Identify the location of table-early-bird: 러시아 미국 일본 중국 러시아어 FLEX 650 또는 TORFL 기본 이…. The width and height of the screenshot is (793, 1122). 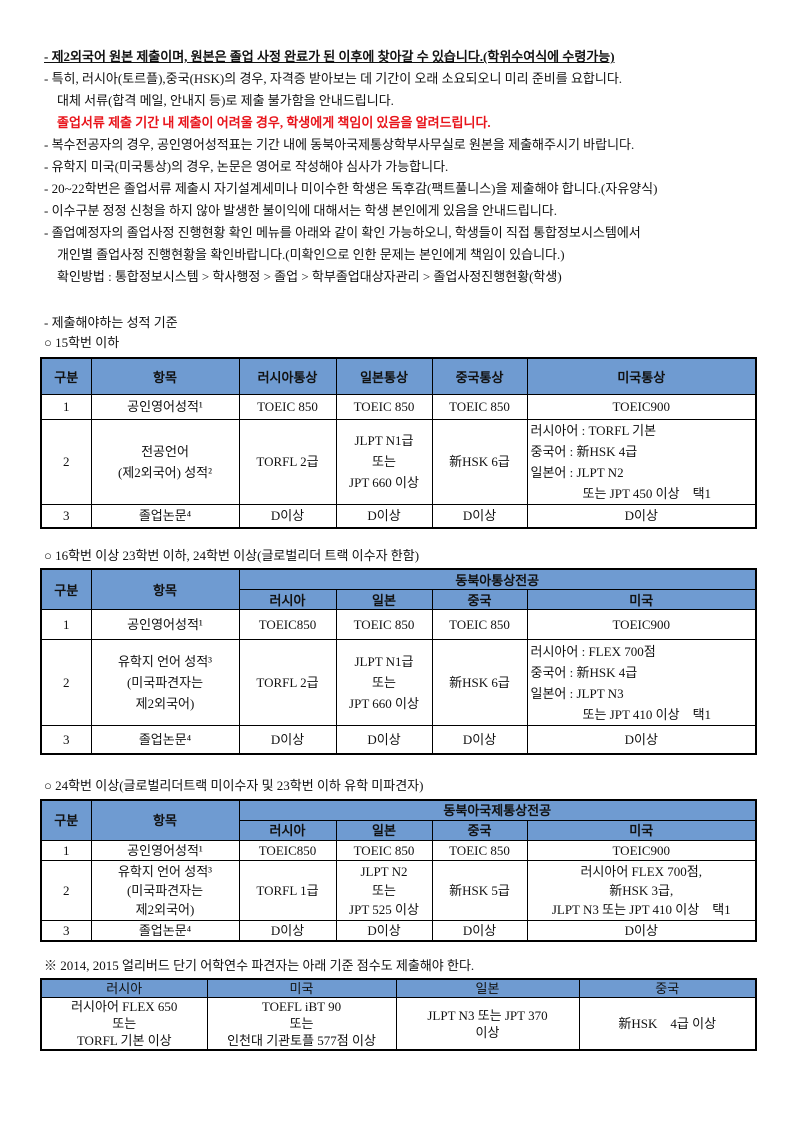
(398, 1014).